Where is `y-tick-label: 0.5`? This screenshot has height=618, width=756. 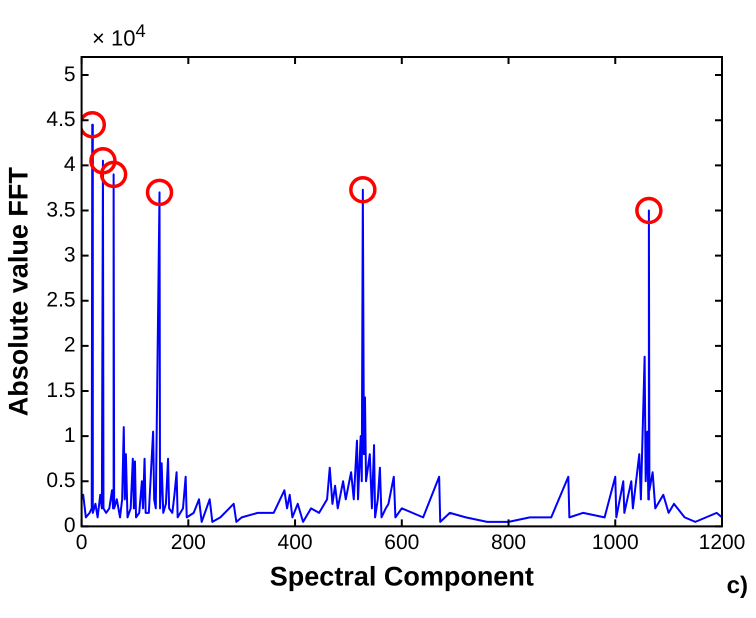
y-tick-label: 0.5 is located at coordinates (61, 480).